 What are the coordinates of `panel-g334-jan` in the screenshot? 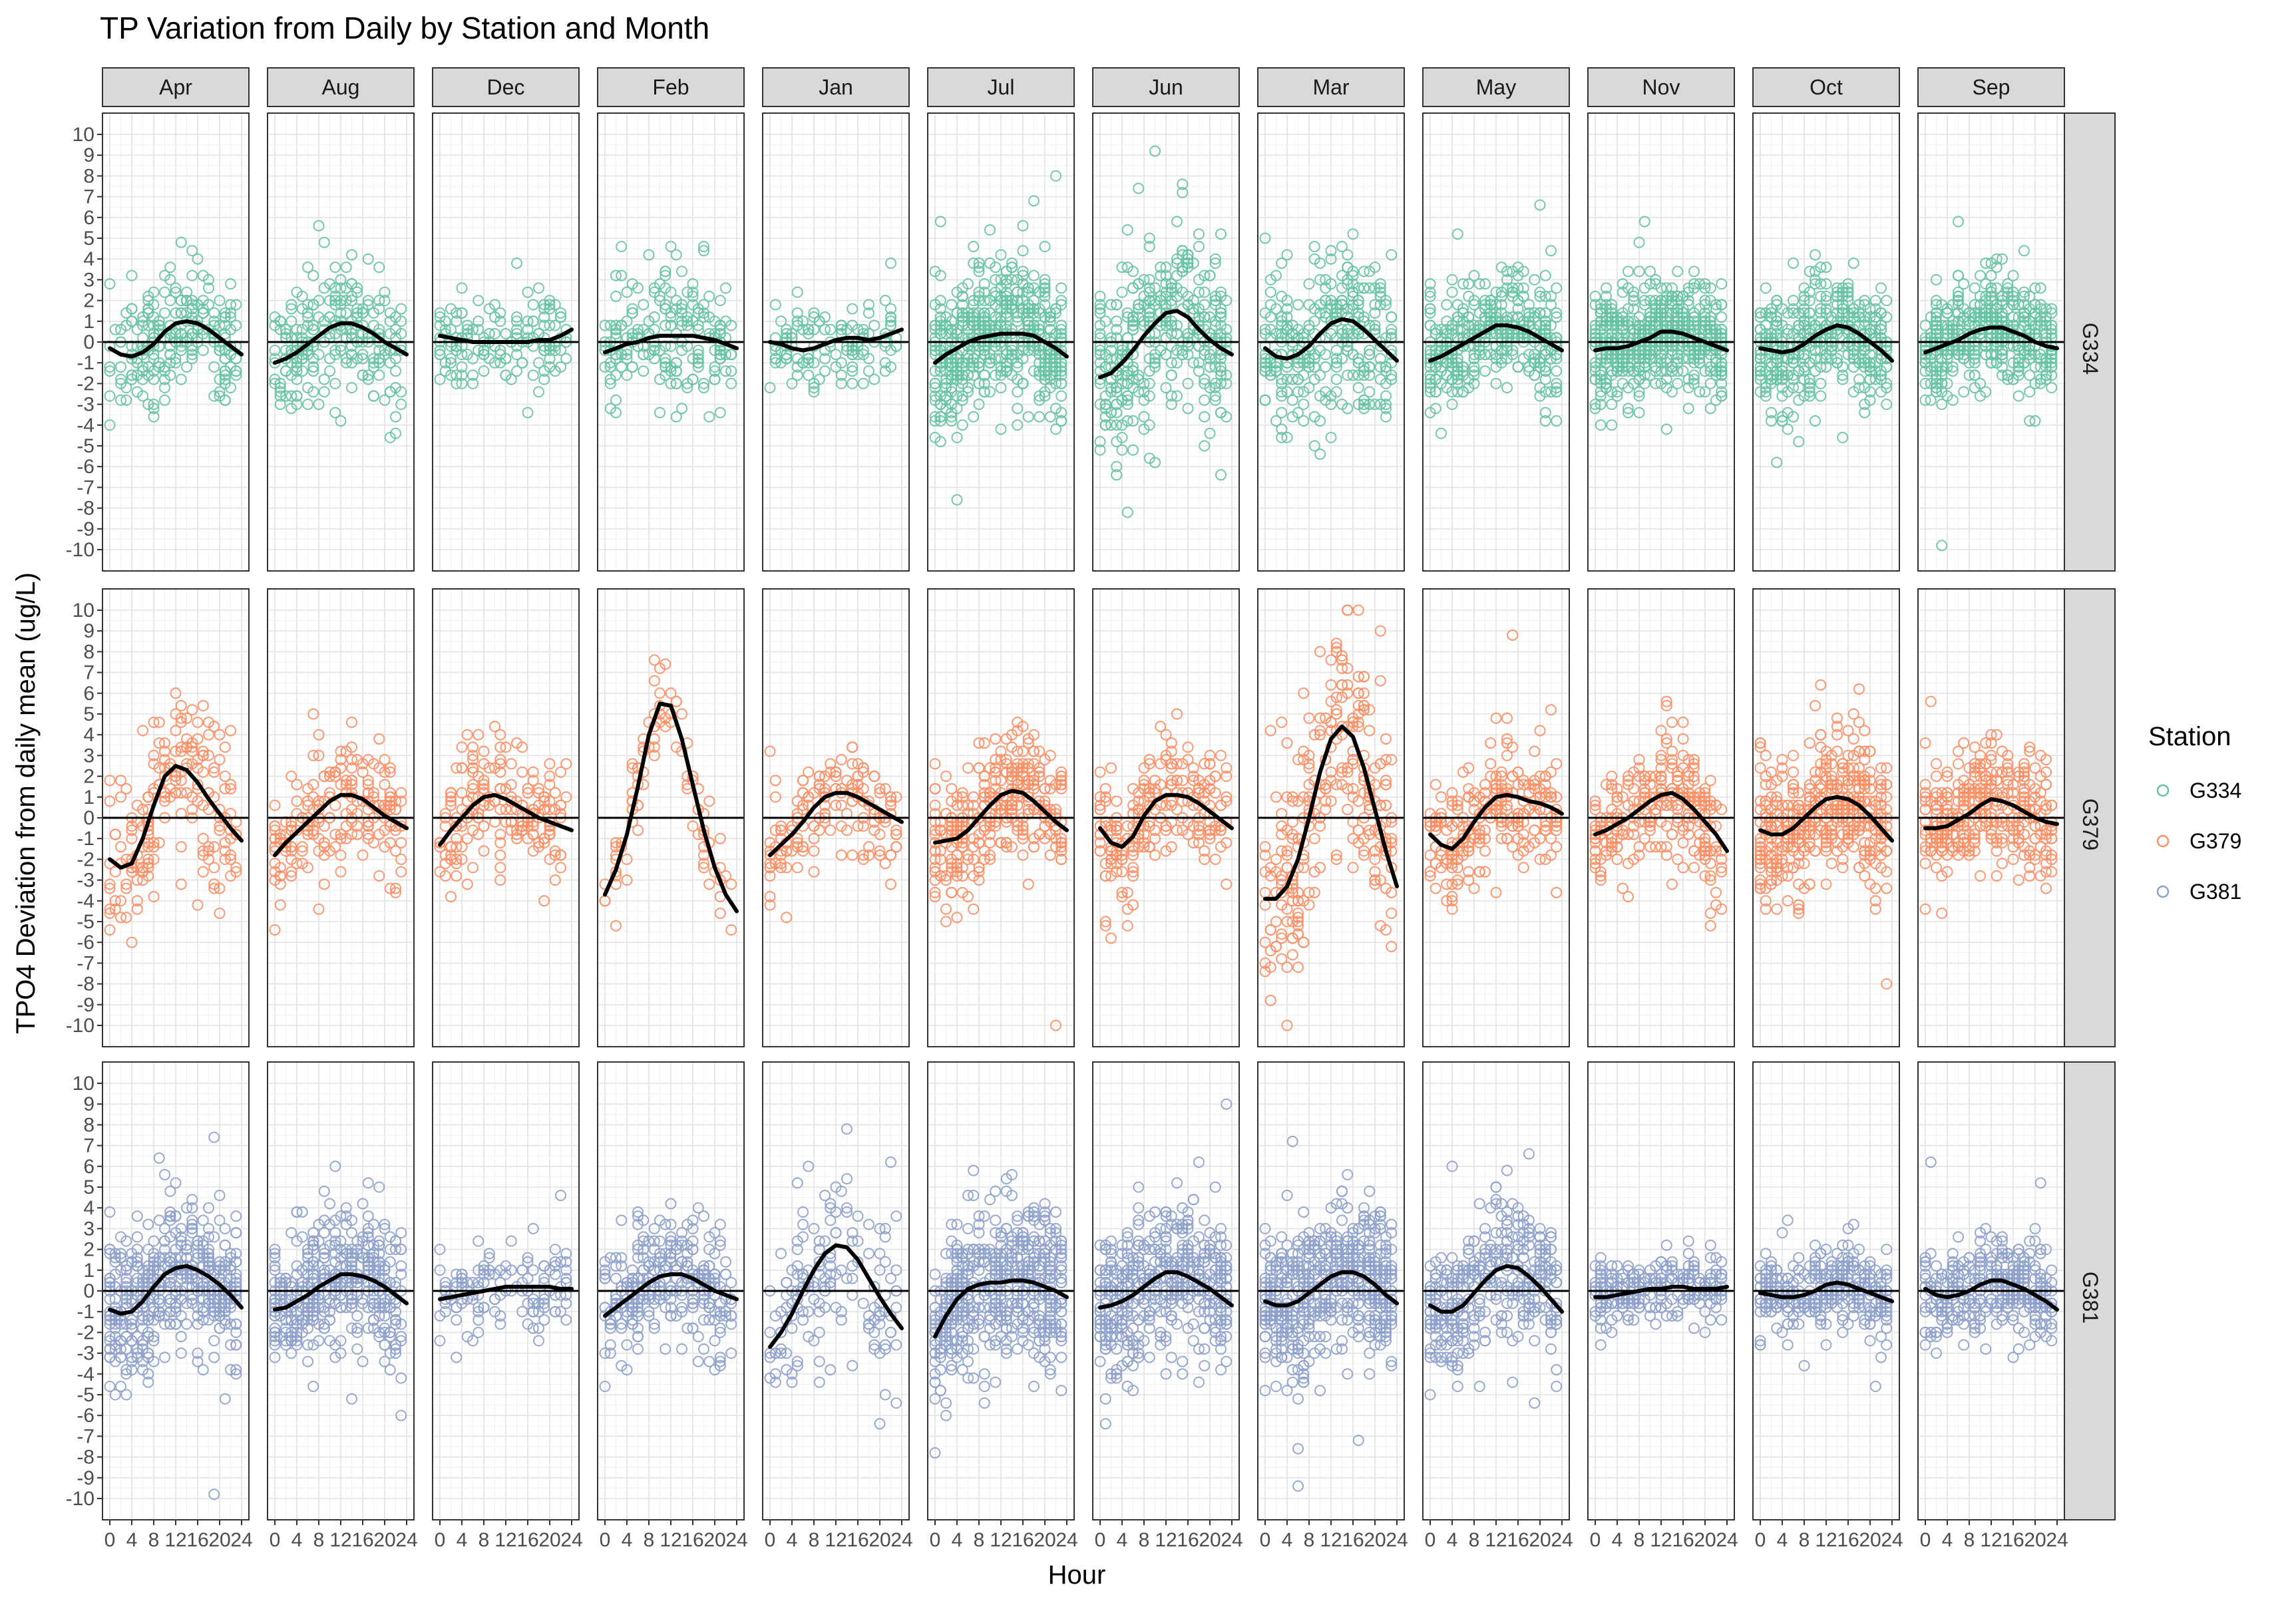 It's located at (836, 342).